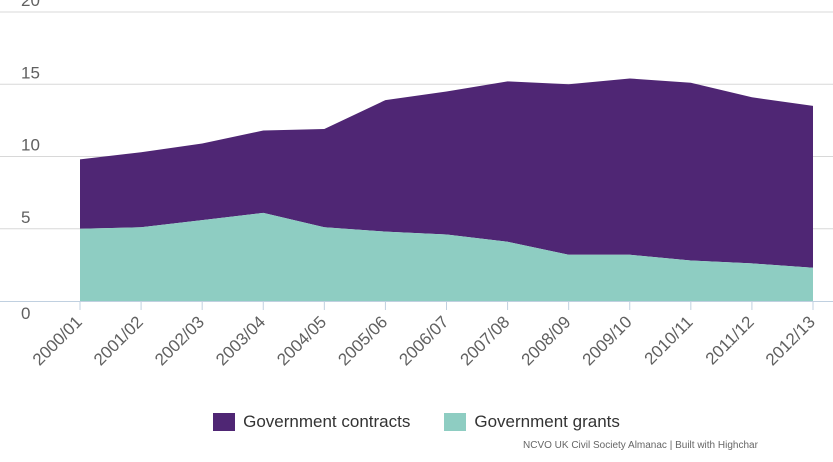 The height and width of the screenshot is (462, 833). Describe the element at coordinates (25, 313) in the screenshot. I see `y-tick-label: 0` at that location.